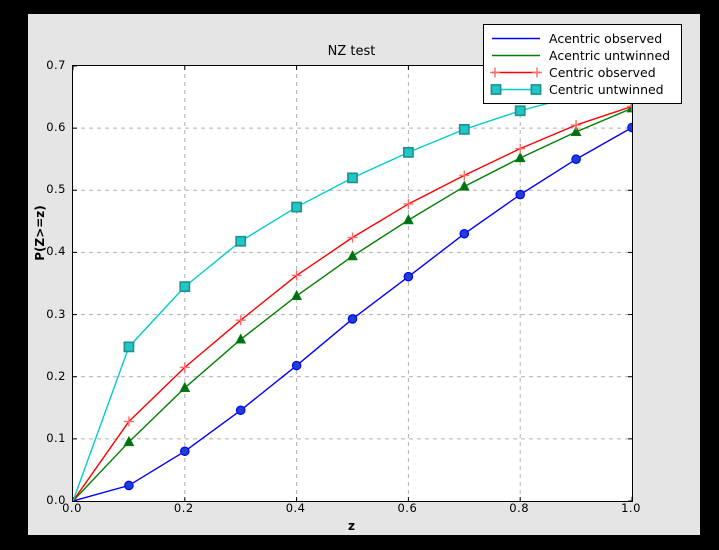 The height and width of the screenshot is (550, 719). I want to click on y-tick-label: 0.6, so click(56, 127).